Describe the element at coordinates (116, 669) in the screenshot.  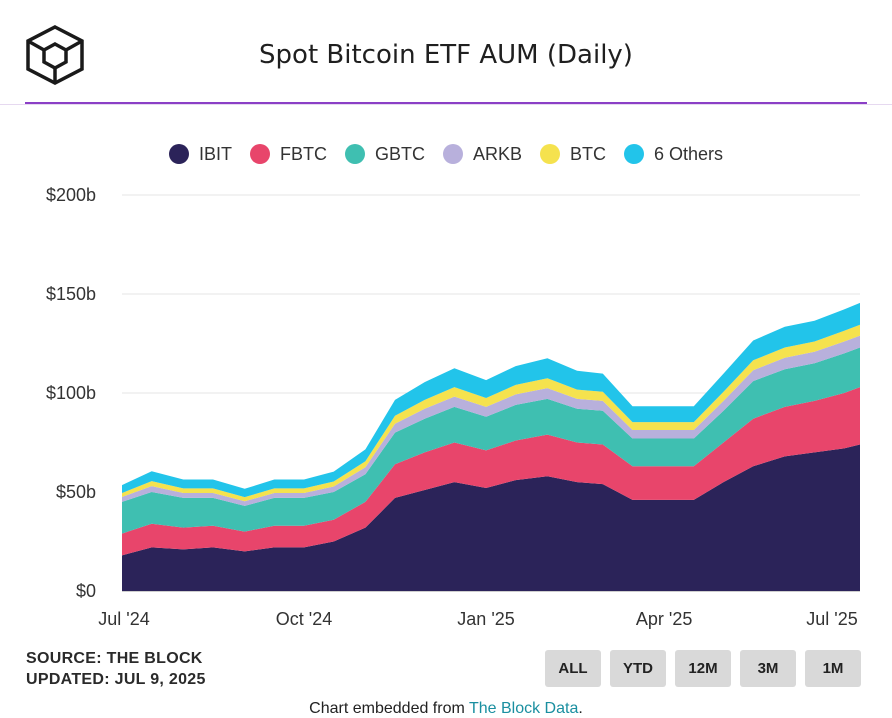
I see `source-note: SOURCE: THE BLOCK UPDATED: JUL 9, 2025` at that location.